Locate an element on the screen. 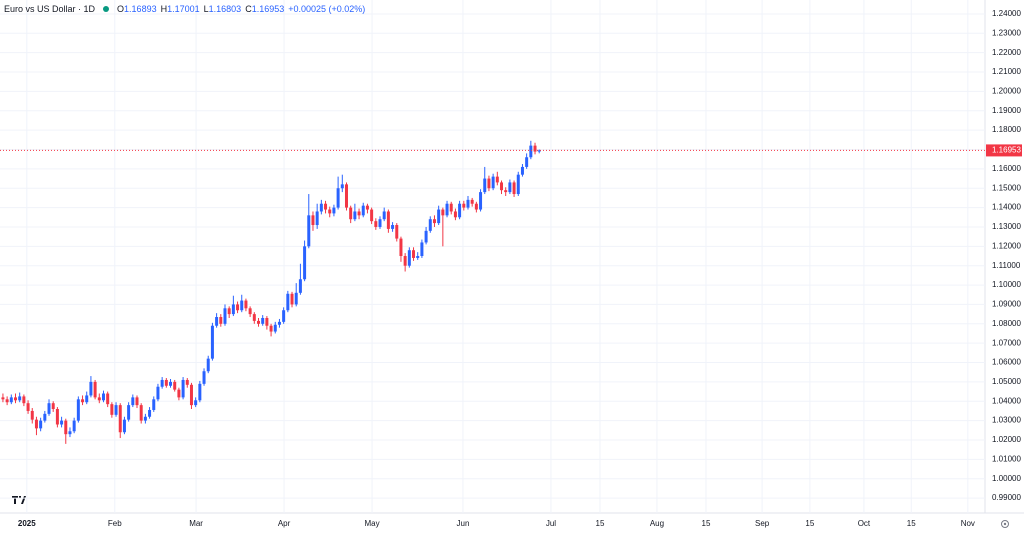 This screenshot has width=1024, height=535. tv-logo is located at coordinates (19, 500).